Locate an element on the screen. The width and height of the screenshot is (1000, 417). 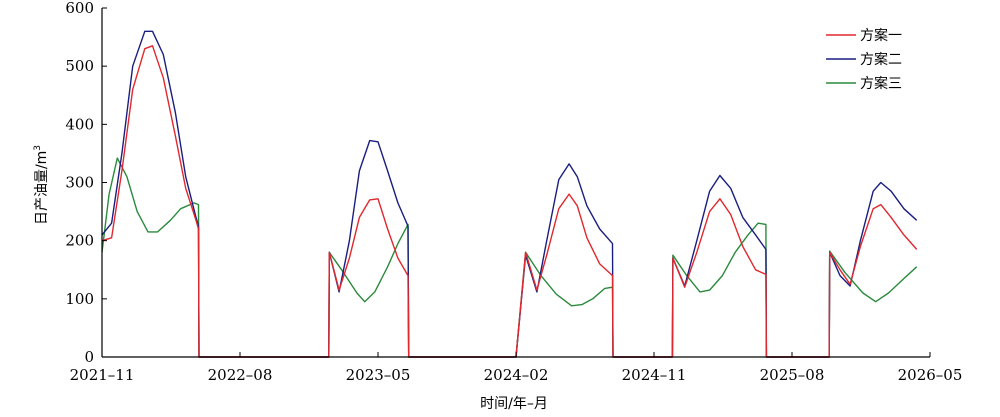
x-tick-label: 2021–11 is located at coordinates (102, 375).